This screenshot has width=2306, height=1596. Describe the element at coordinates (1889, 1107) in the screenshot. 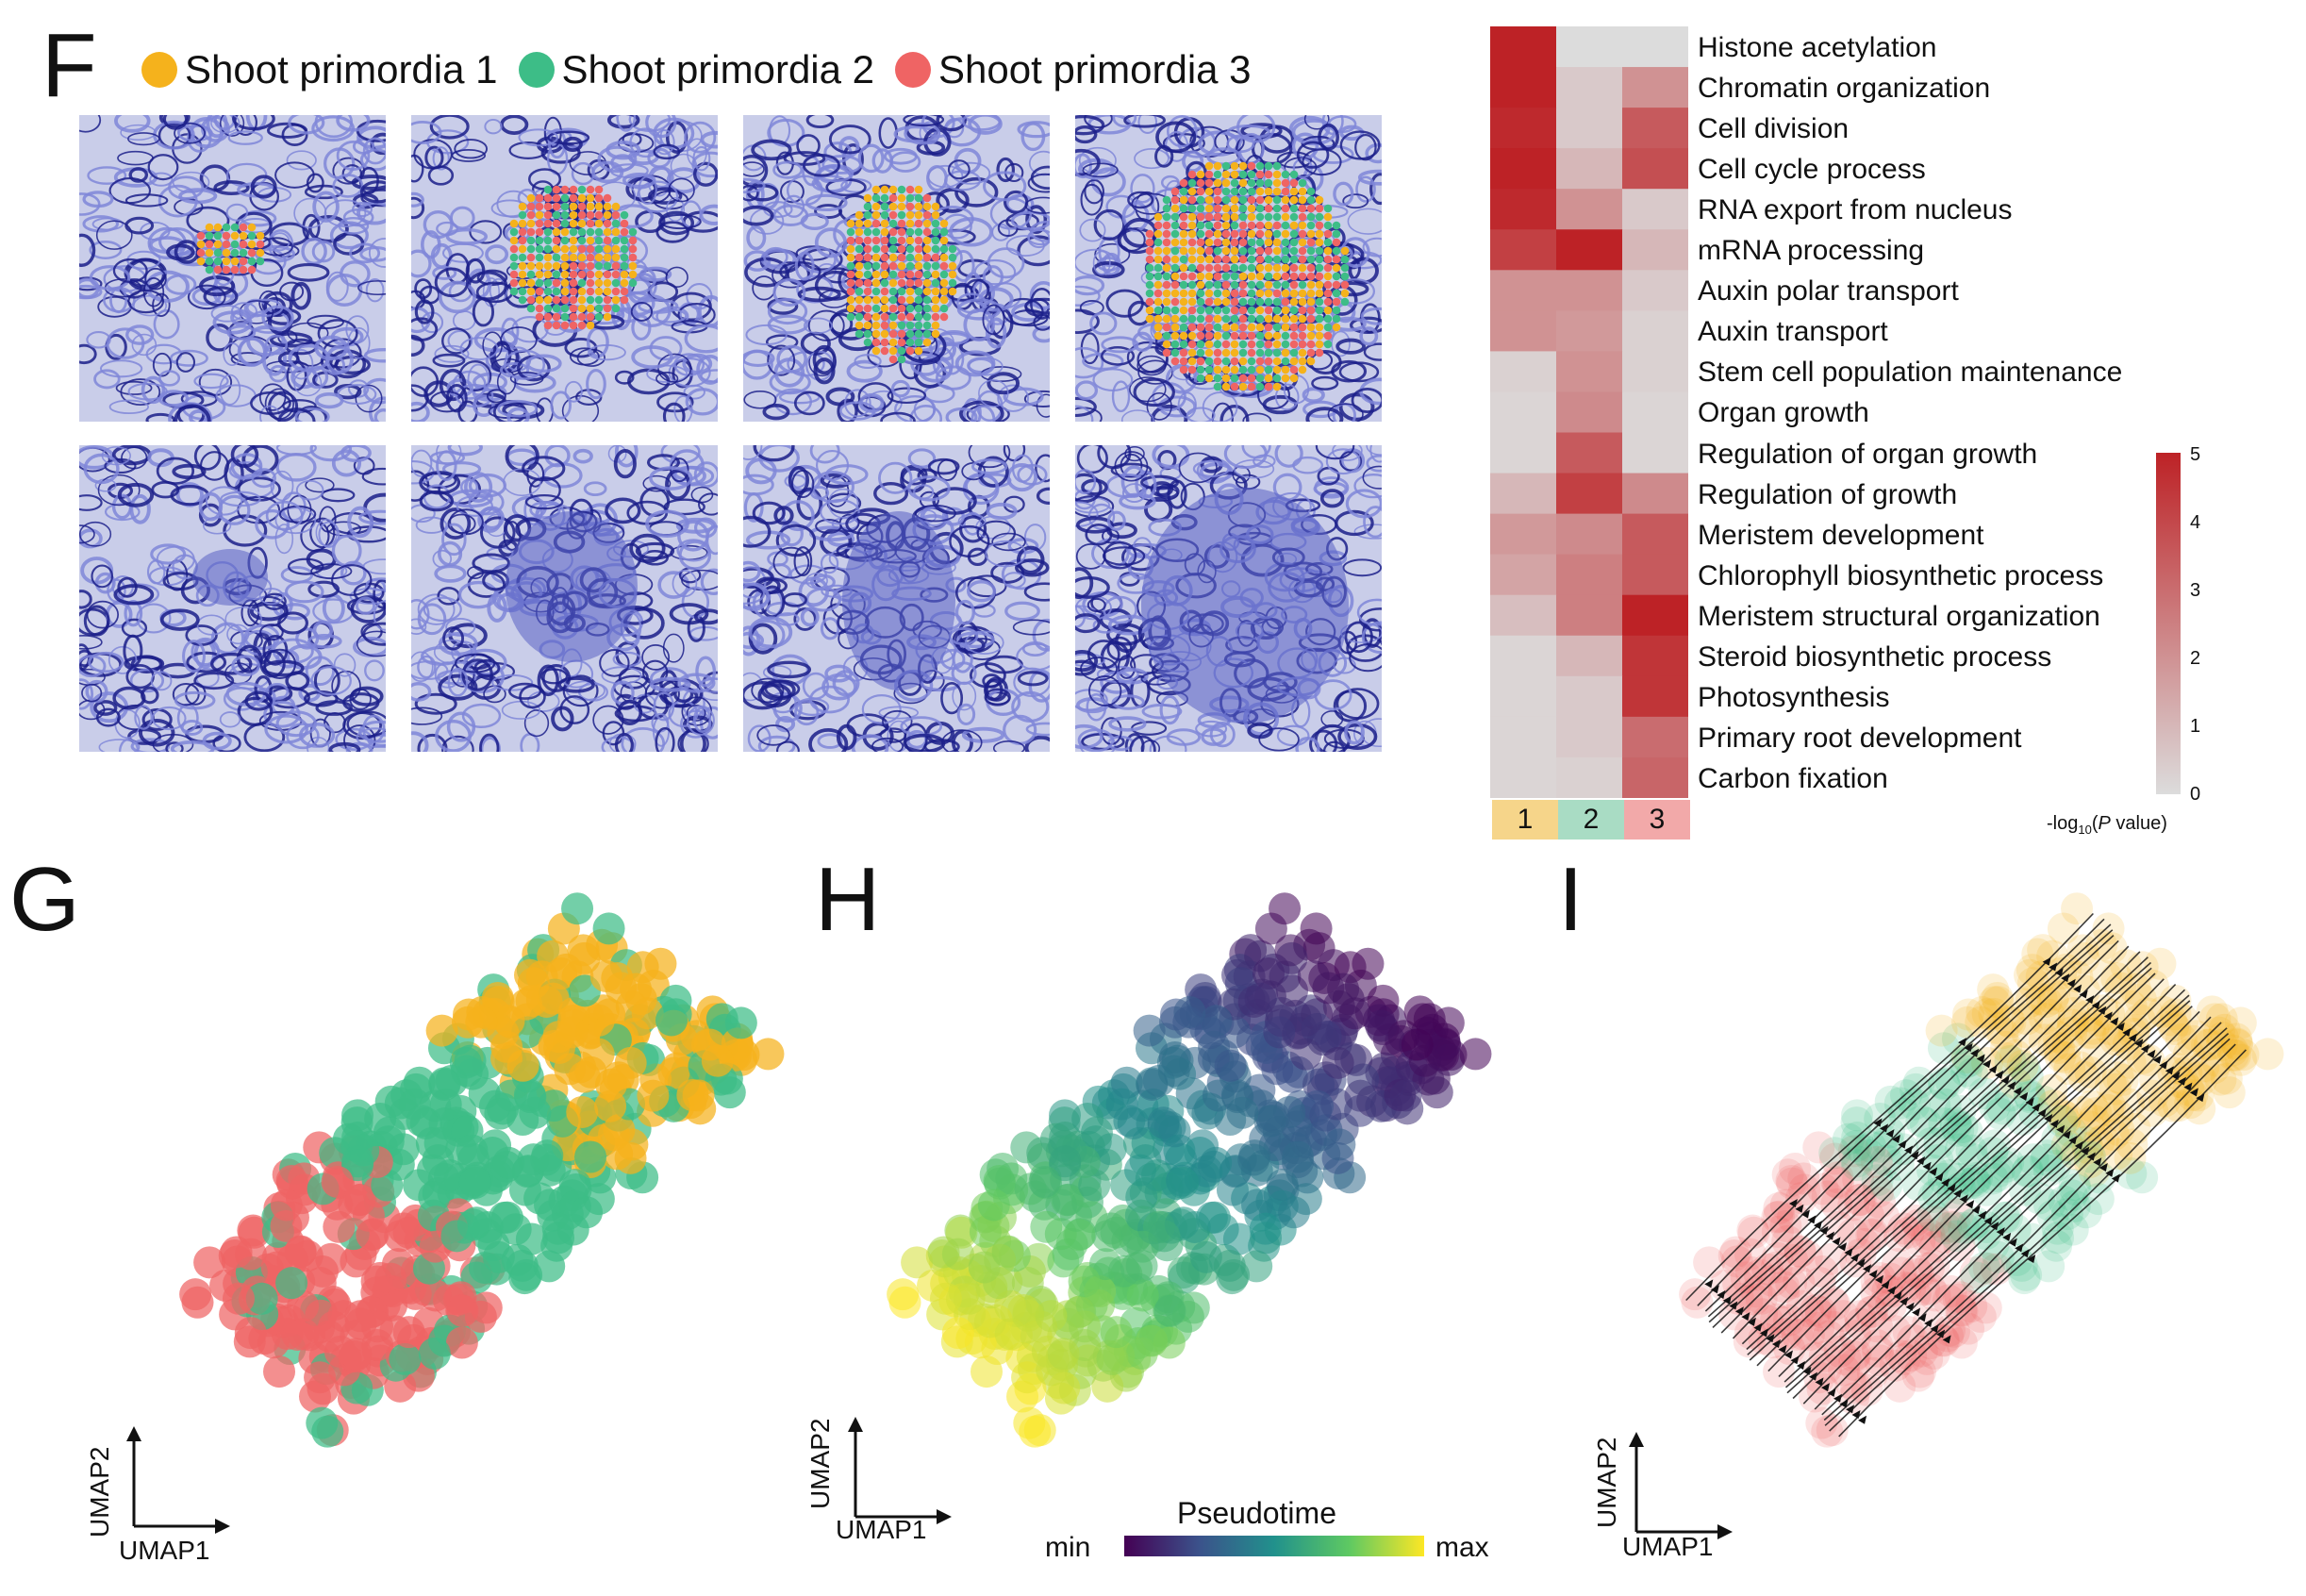

I see `velocity-streamline` at that location.